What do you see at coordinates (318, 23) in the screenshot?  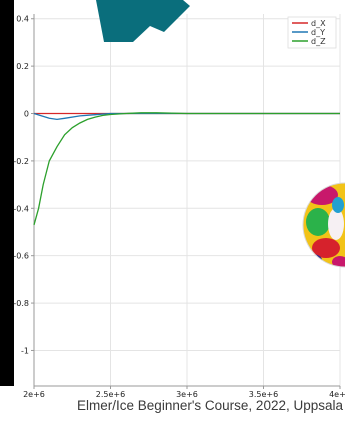 I see `legend-label: d_X` at bounding box center [318, 23].